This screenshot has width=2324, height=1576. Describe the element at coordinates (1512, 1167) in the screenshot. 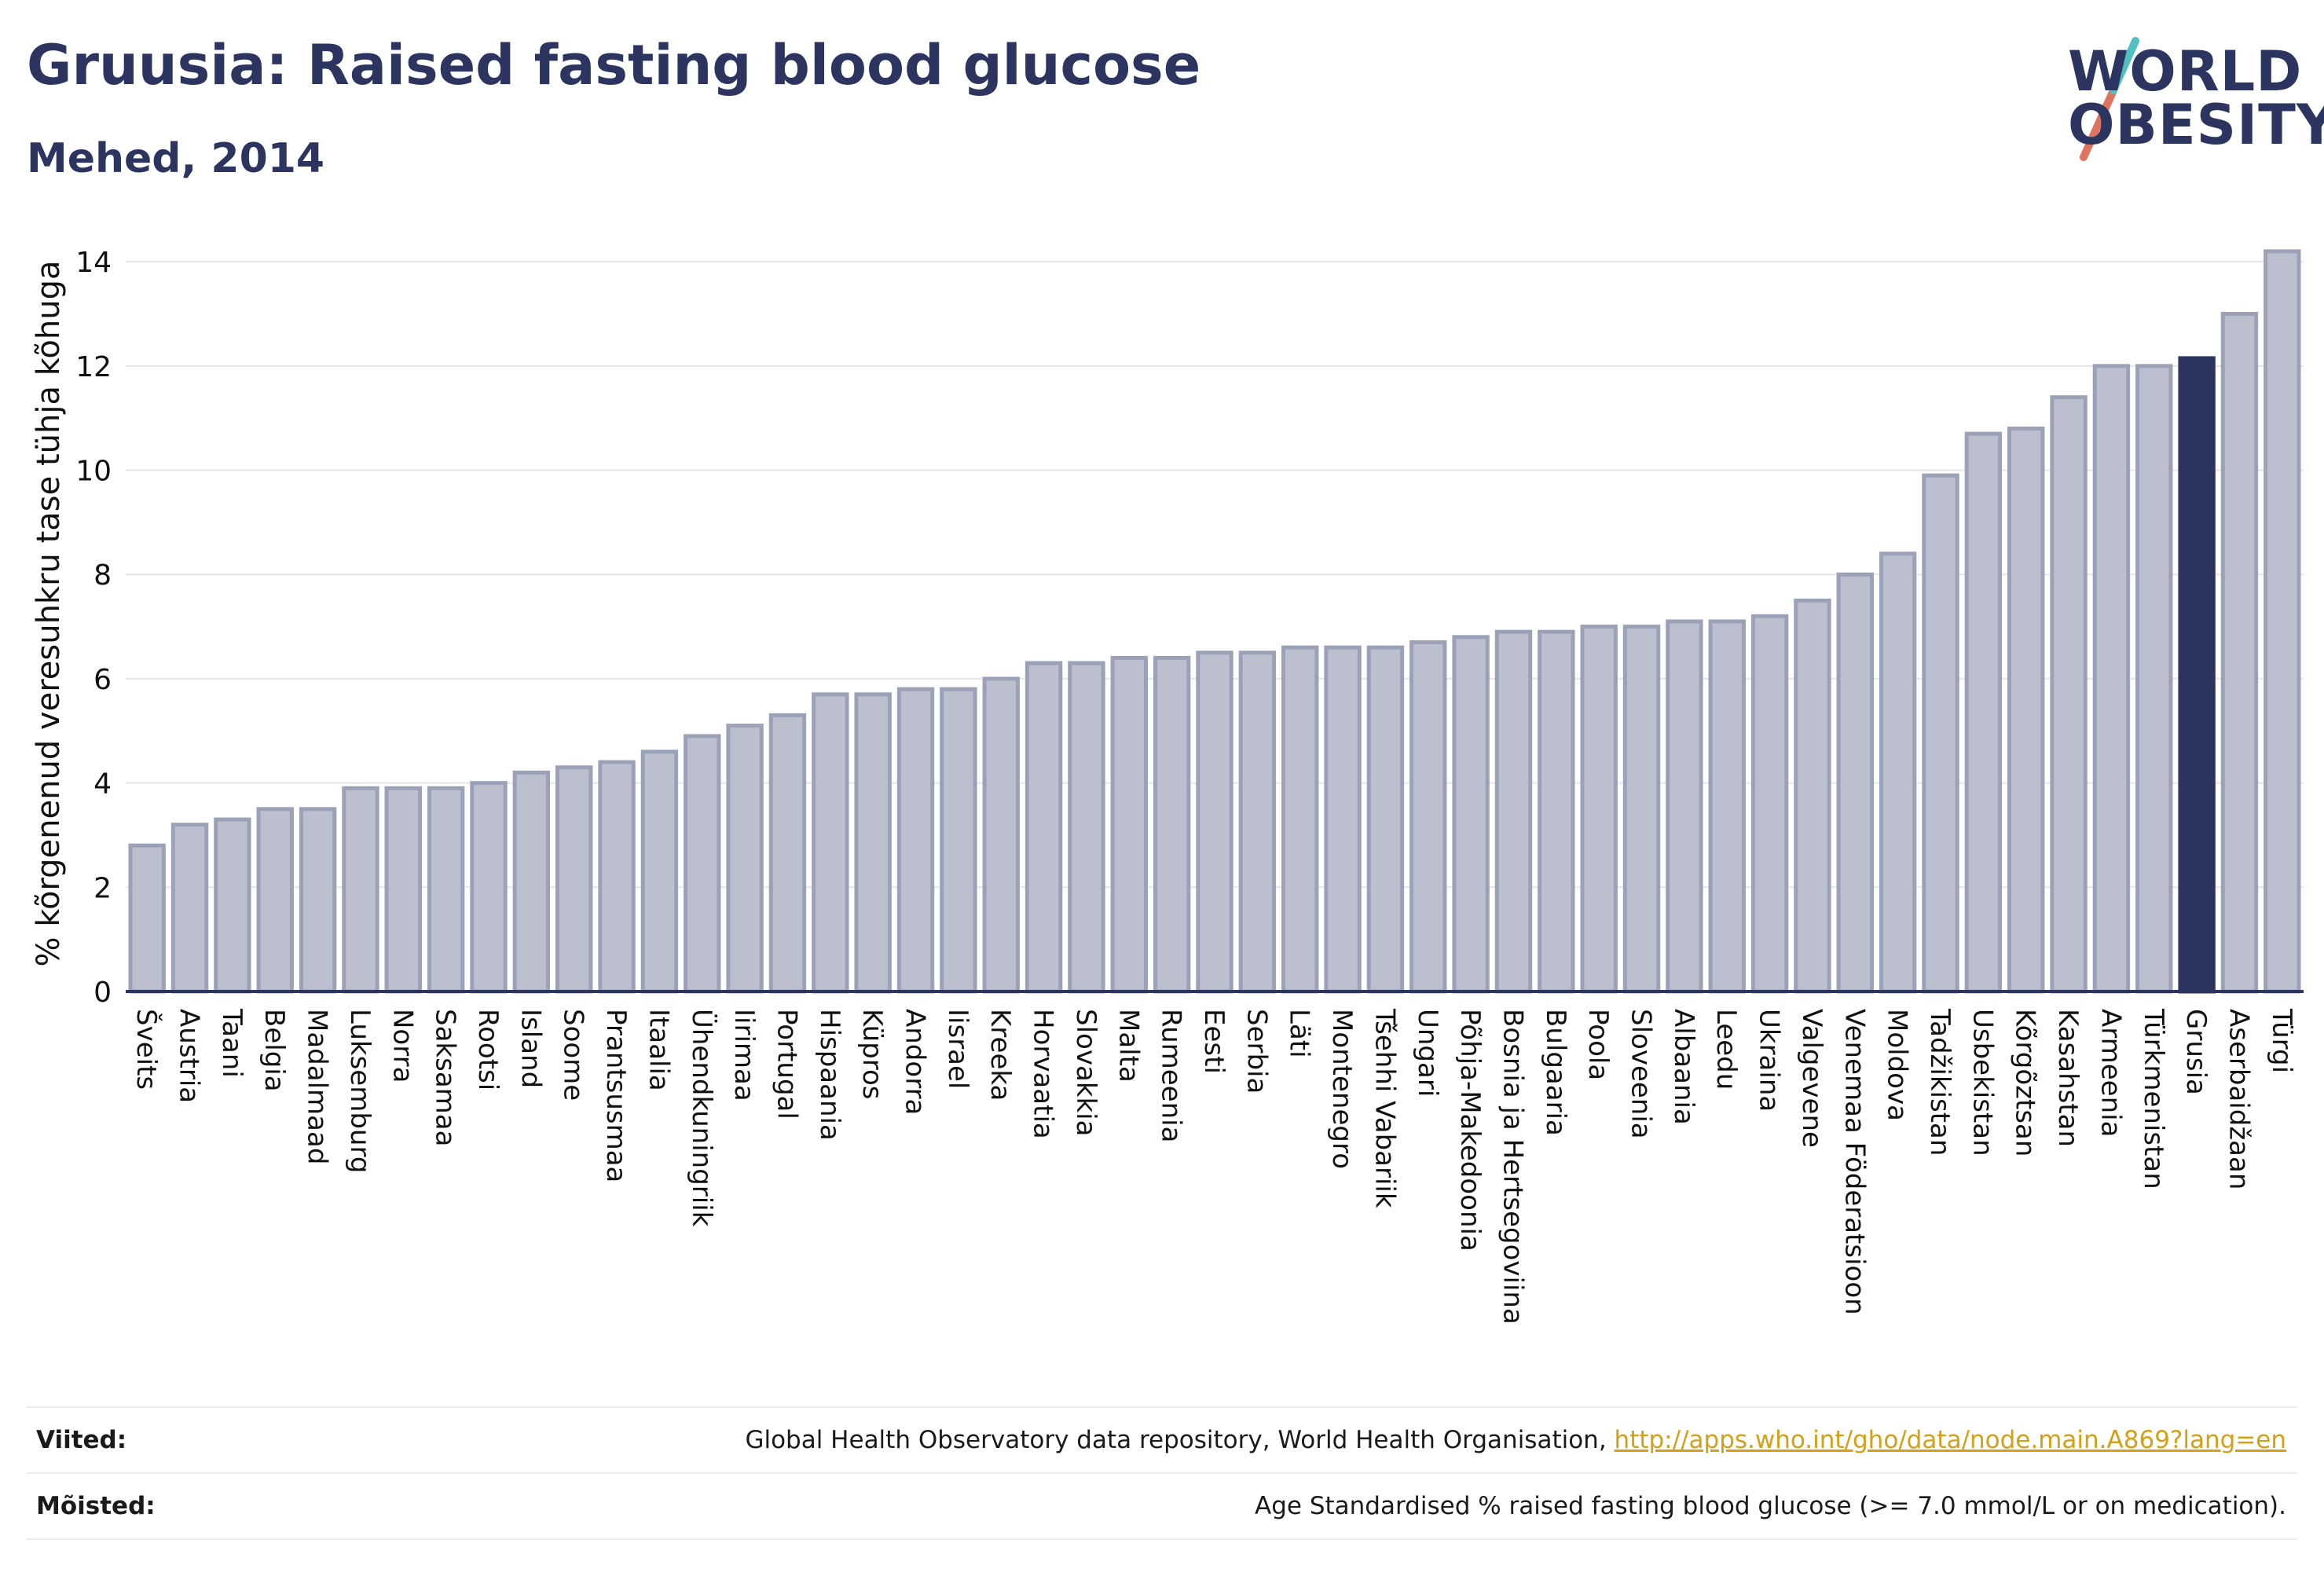

I see `x-tick-label: Bosnia ja Hertsegoviina` at that location.